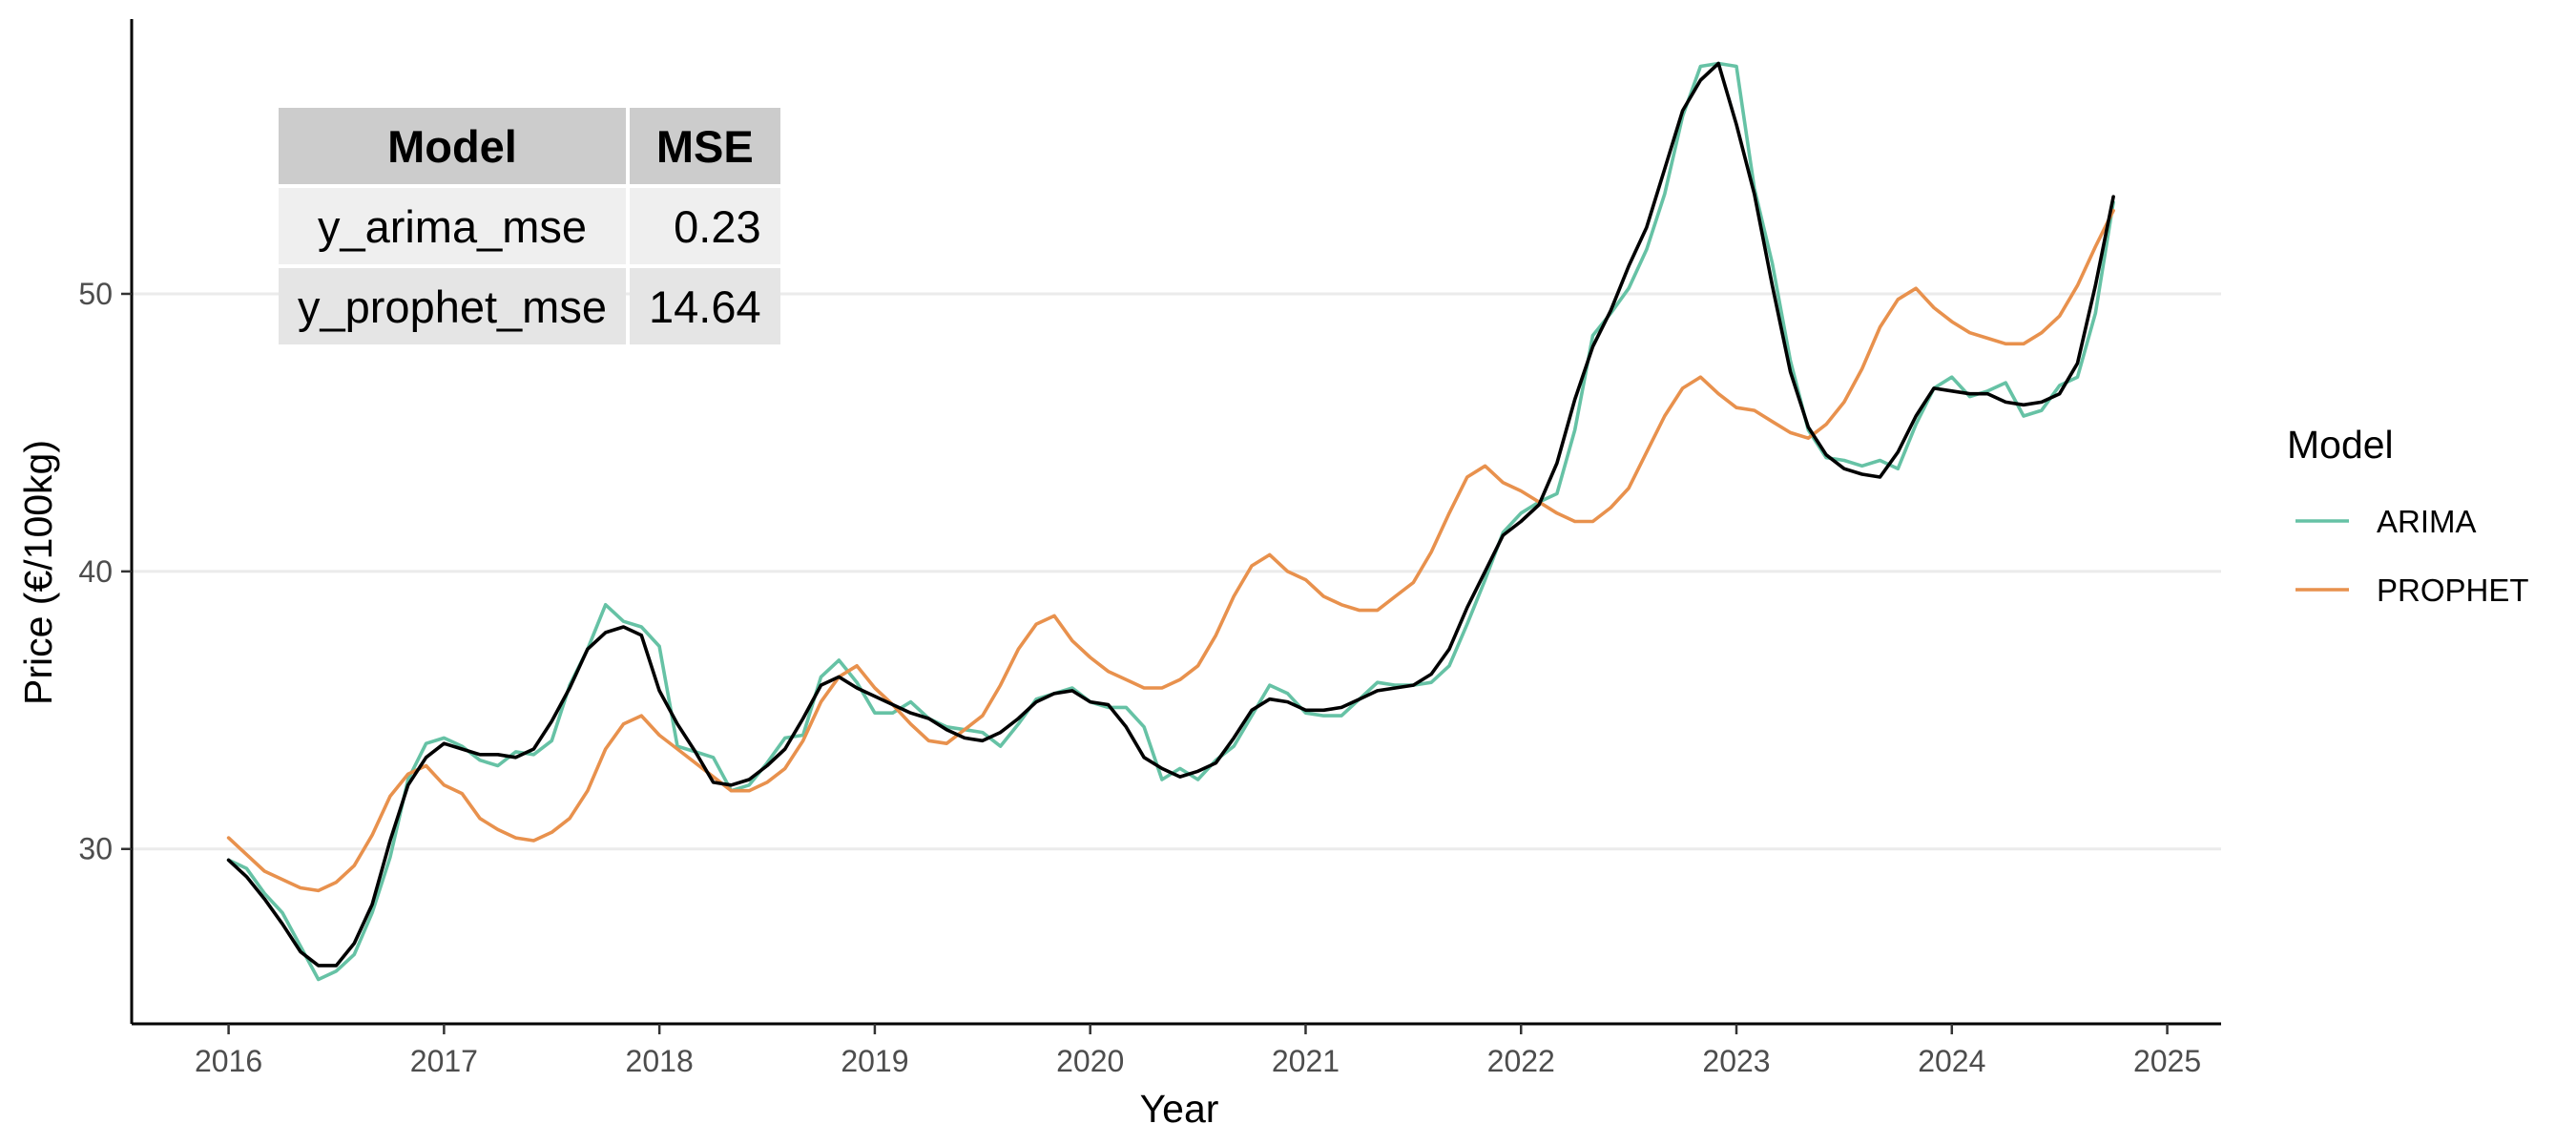 Image resolution: width=2576 pixels, height=1145 pixels. What do you see at coordinates (452, 146) in the screenshot?
I see `table-header-model: Model` at bounding box center [452, 146].